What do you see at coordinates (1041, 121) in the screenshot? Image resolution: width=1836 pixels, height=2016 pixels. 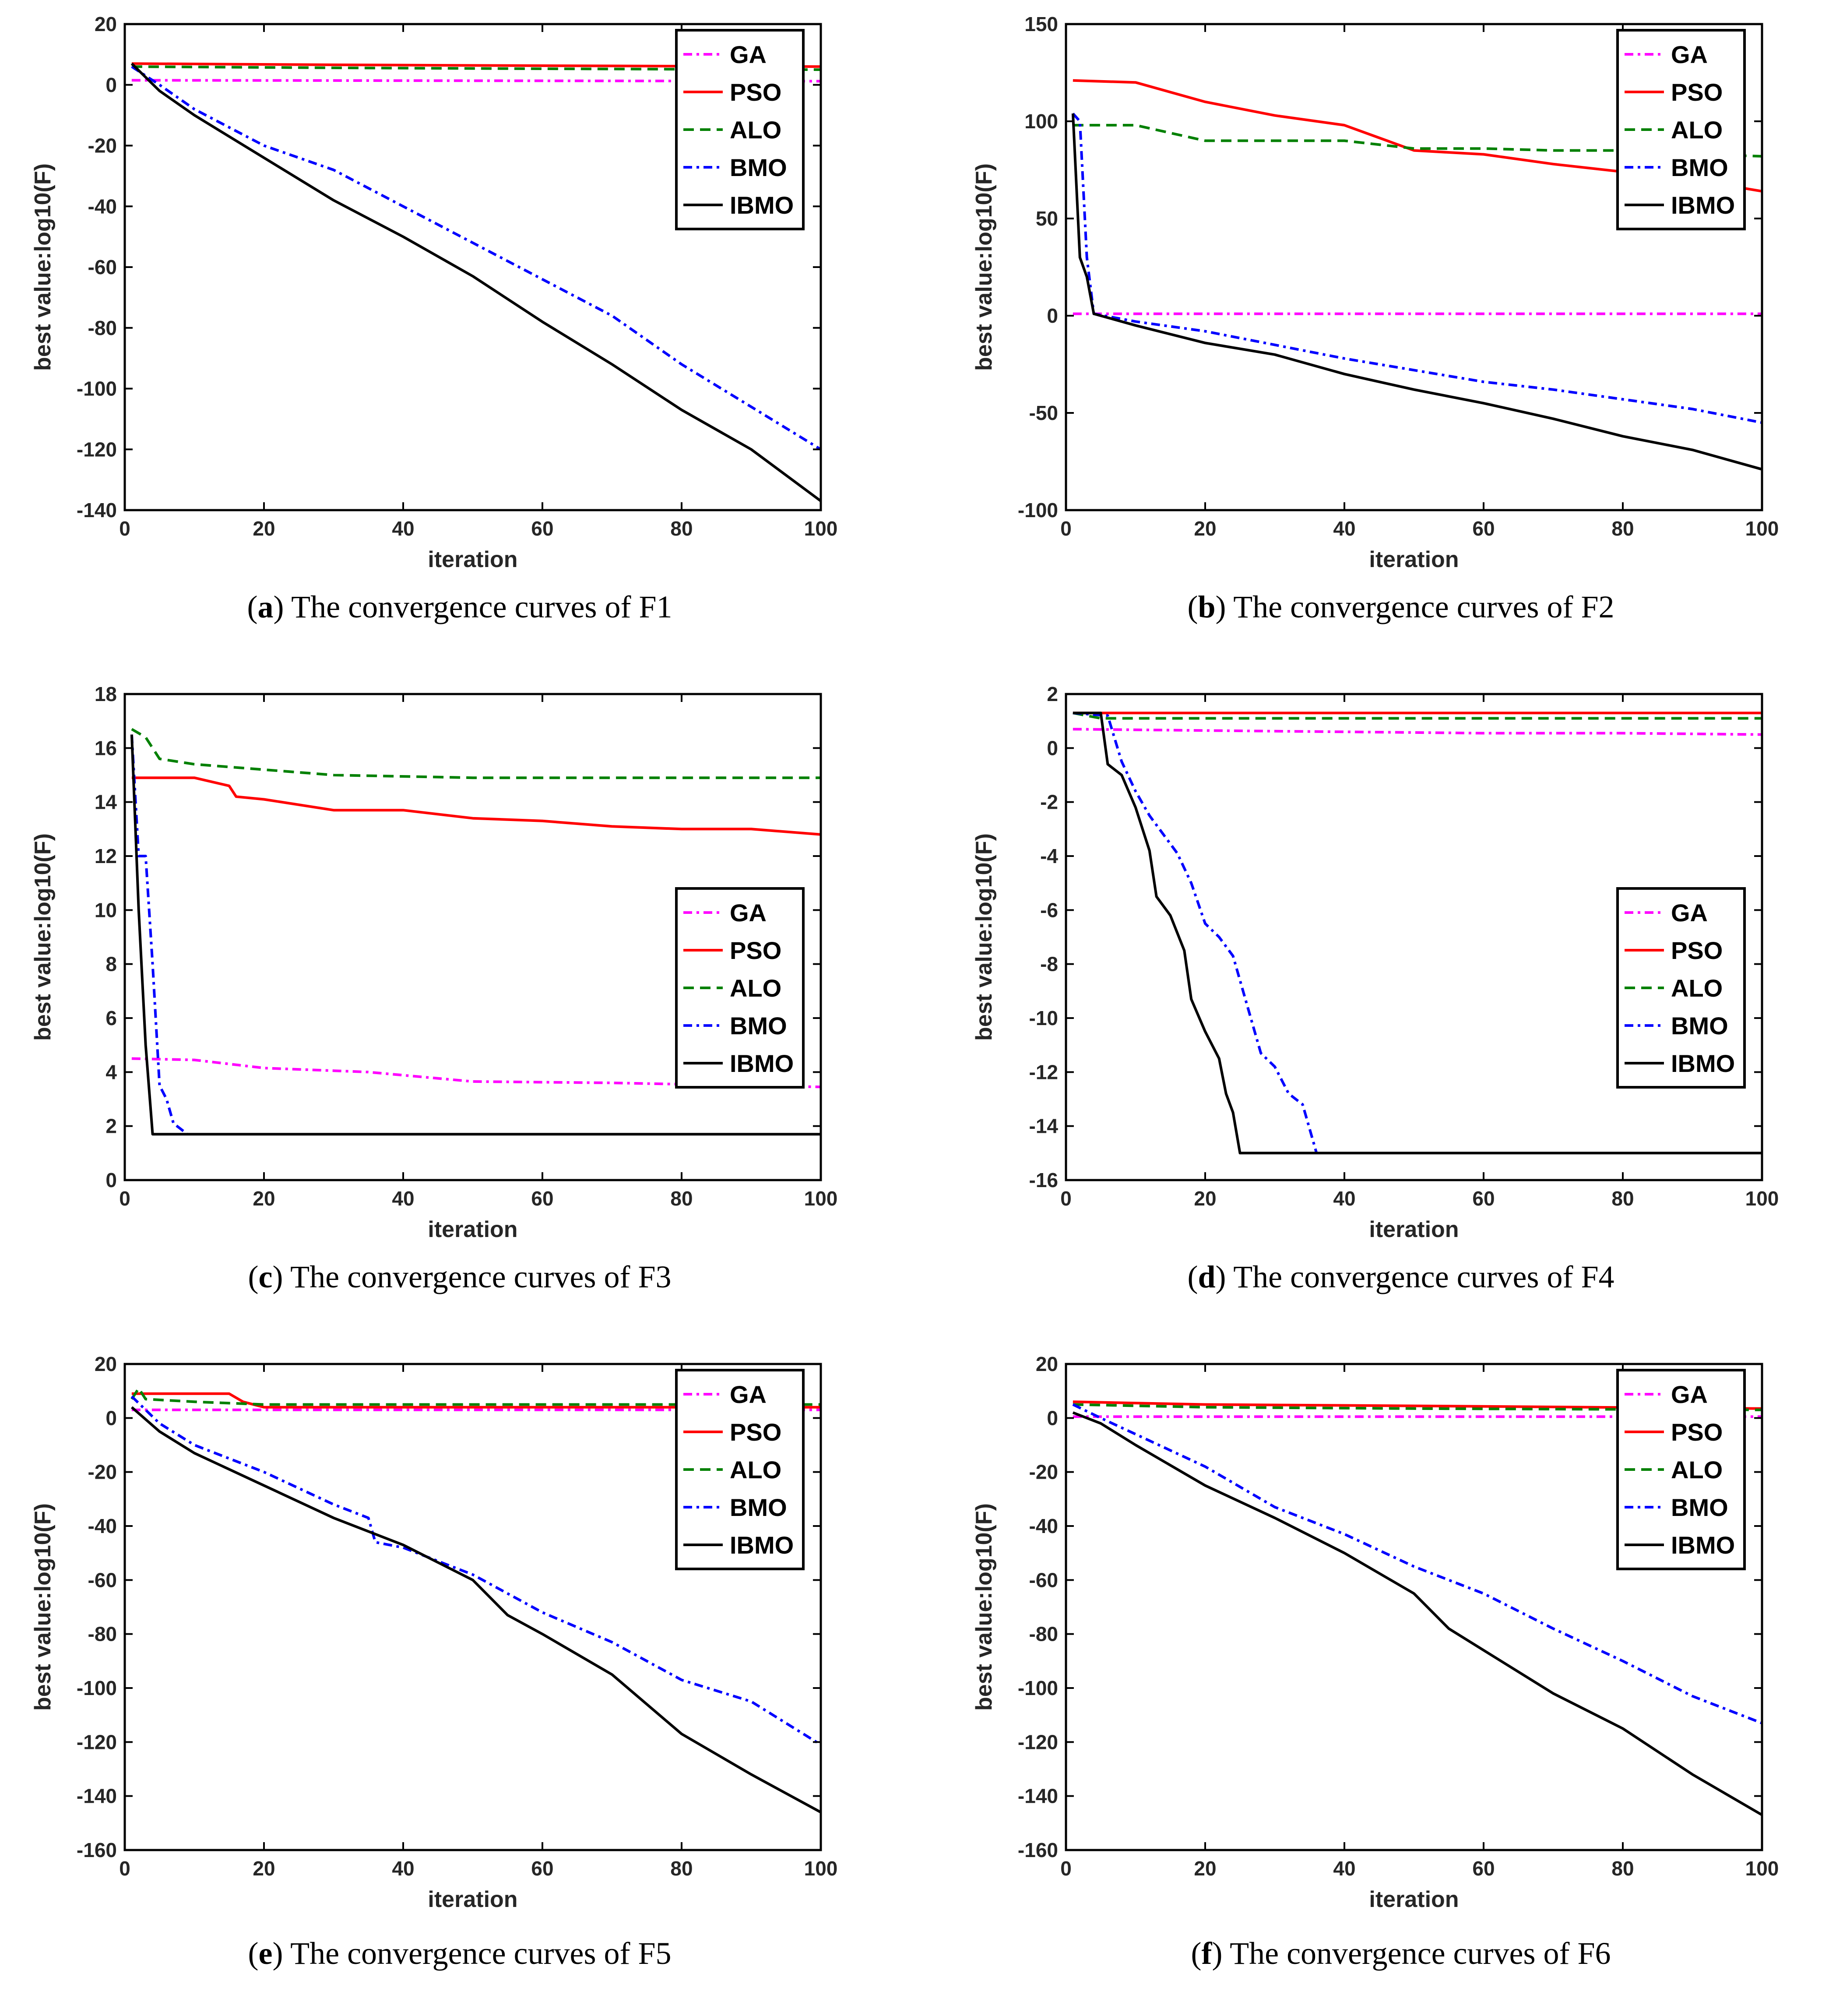 I see `y-tick-label: 100` at bounding box center [1041, 121].